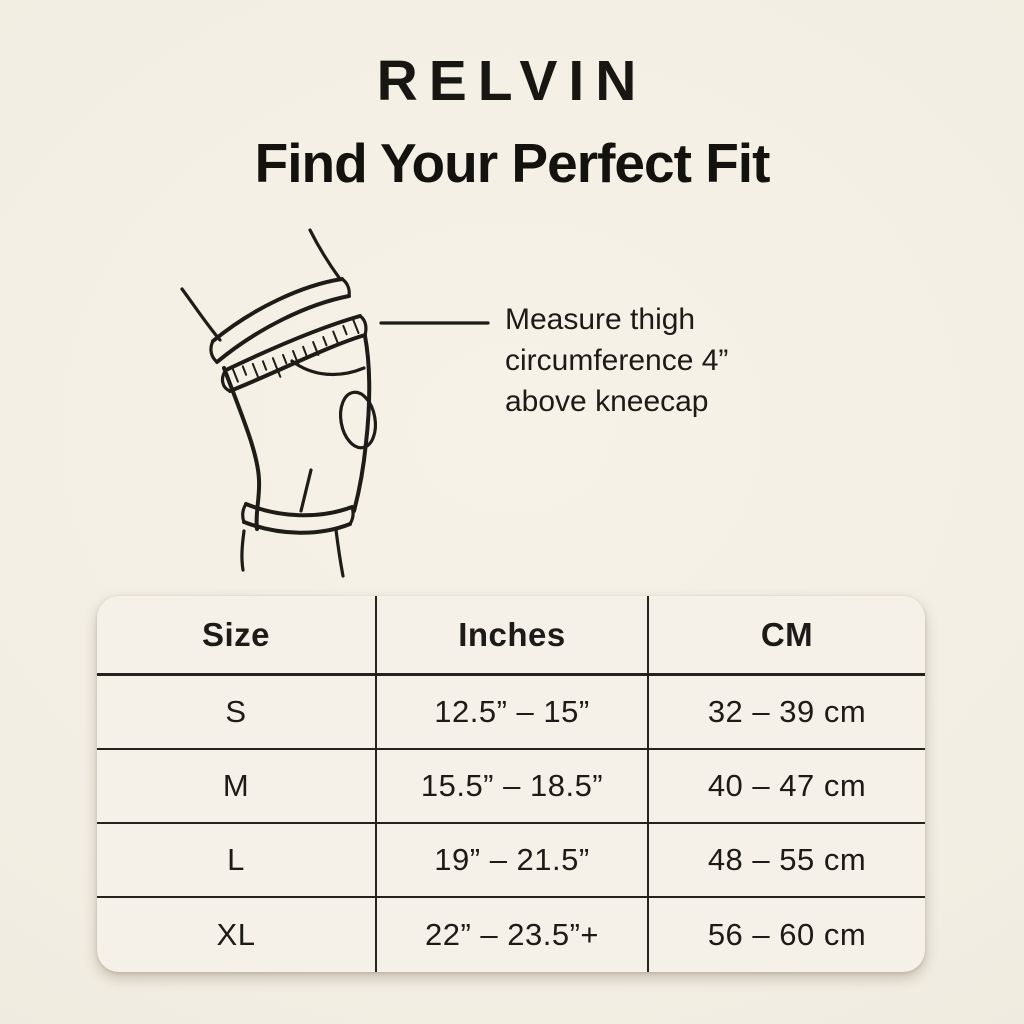 Image resolution: width=1024 pixels, height=1024 pixels. I want to click on sleeve-right-contour, so click(362, 423).